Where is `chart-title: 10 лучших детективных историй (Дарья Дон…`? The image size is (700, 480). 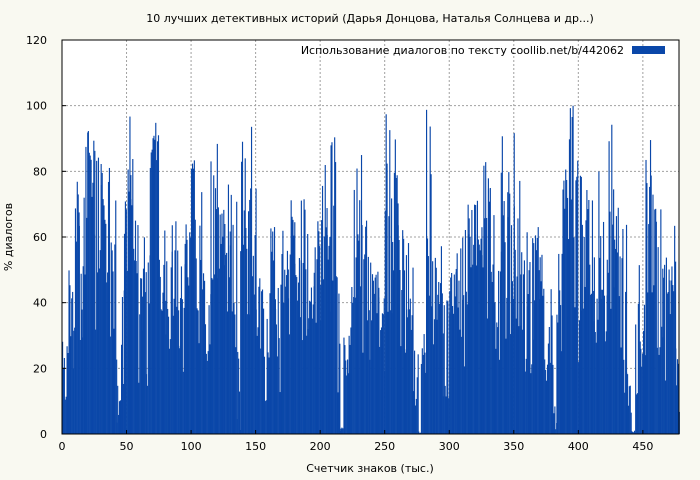 chart-title: 10 лучших детективных историй (Дарья Дон… is located at coordinates (370, 18).